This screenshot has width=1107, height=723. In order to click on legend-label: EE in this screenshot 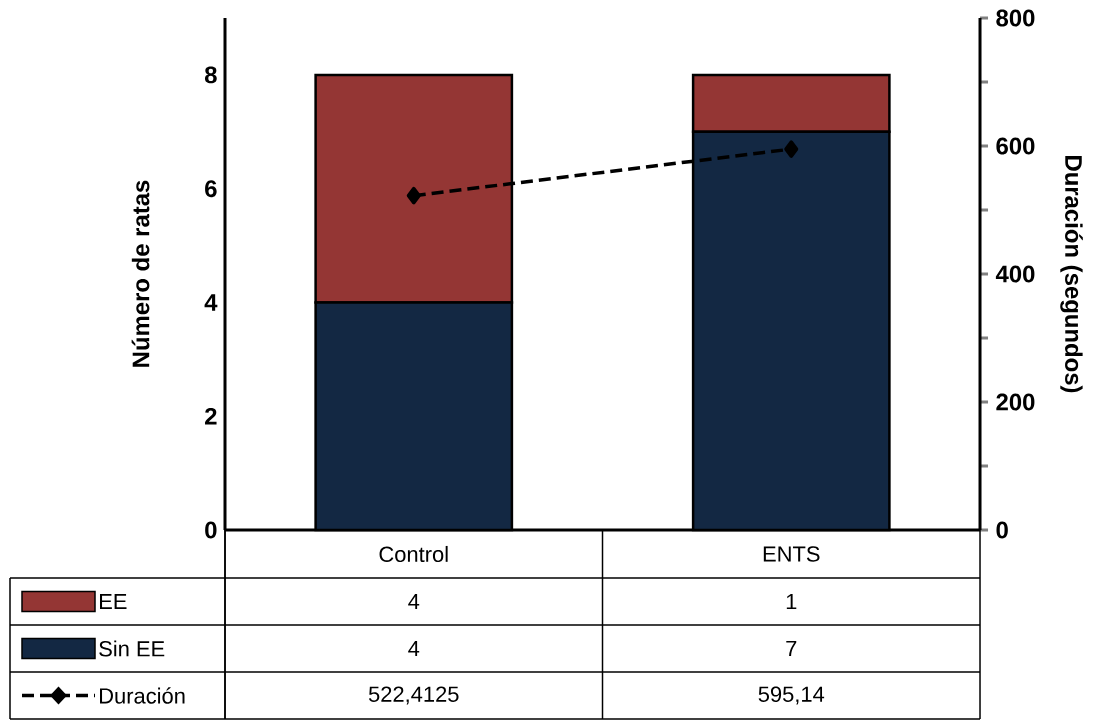, I will do `click(113, 601)`.